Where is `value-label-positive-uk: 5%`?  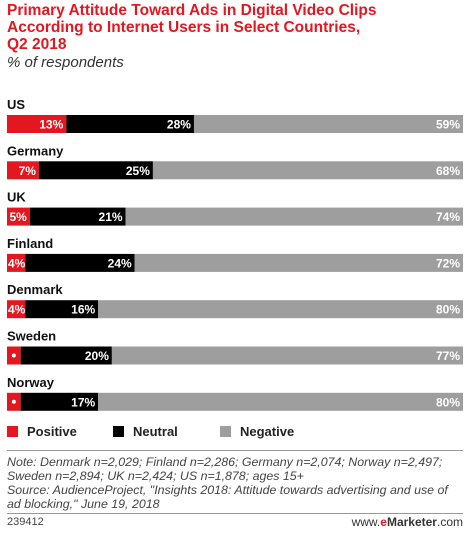 value-label-positive-uk: 5% is located at coordinates (18, 217).